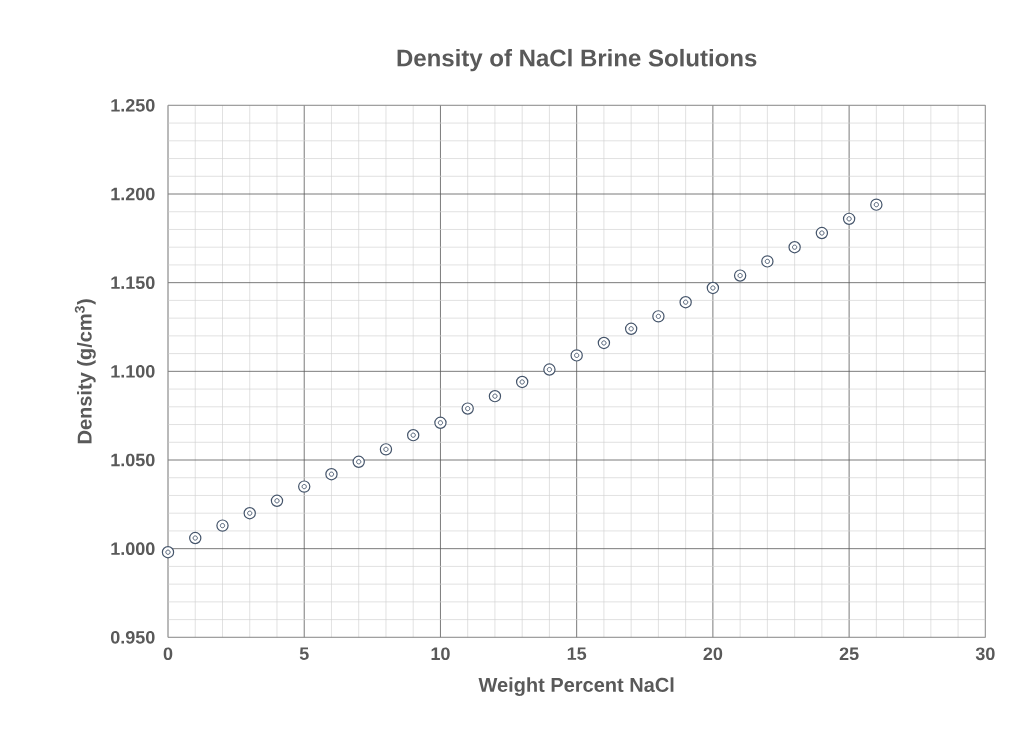 This screenshot has width=1022, height=744. What do you see at coordinates (849, 654) in the screenshot?
I see `x-tick-label: 25` at bounding box center [849, 654].